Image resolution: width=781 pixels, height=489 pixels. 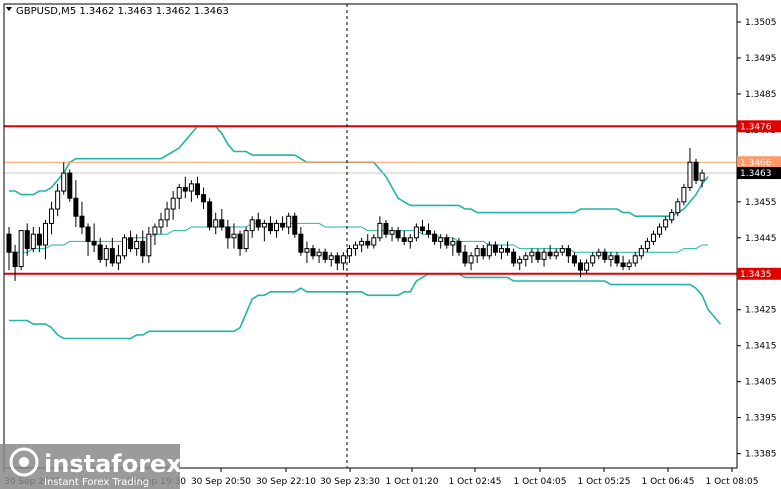 I want to click on x-tick-label: 30 Sep 20:50, so click(x=221, y=482).